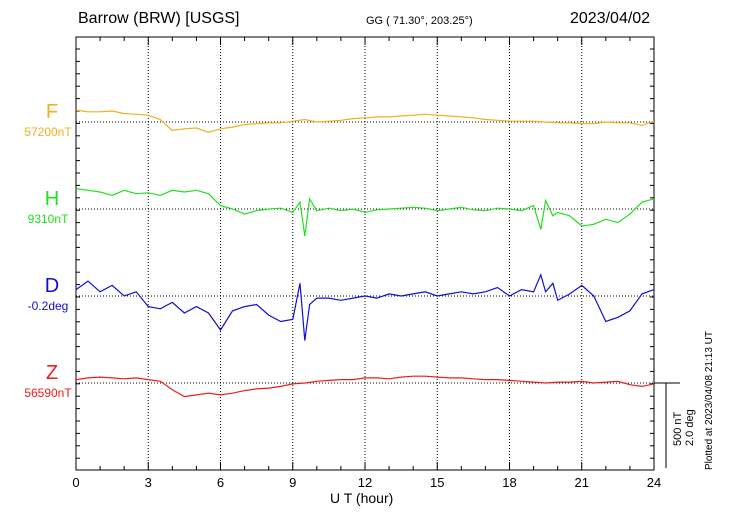  Describe the element at coordinates (48, 393) in the screenshot. I see `component-baseline-z: 56590nT` at that location.